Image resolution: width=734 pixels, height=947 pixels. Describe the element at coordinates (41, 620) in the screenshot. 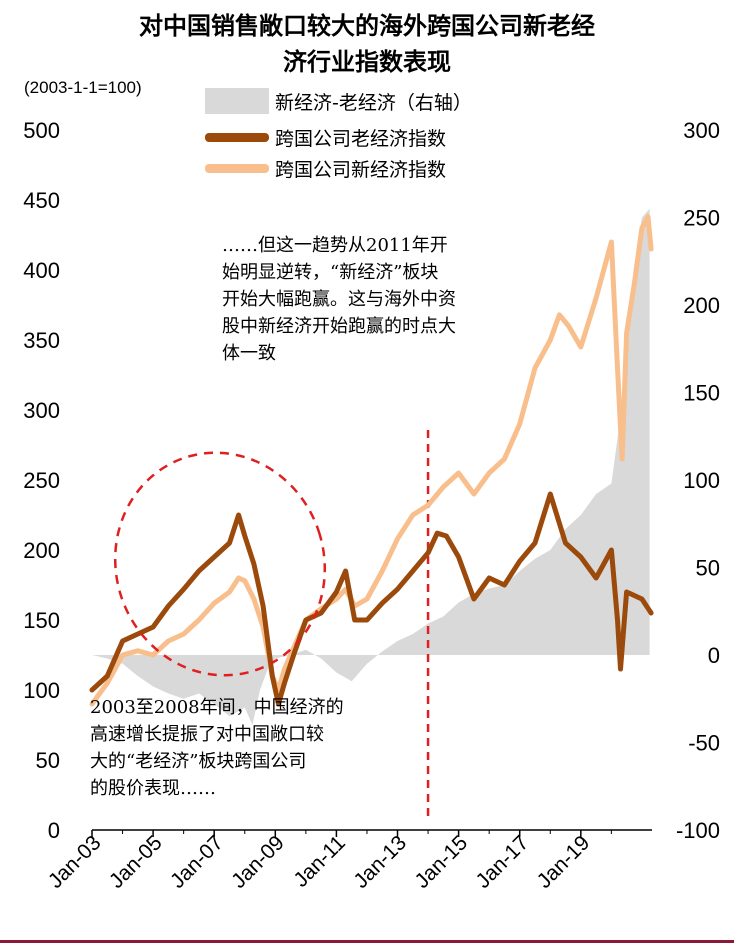

I see `y-left-tick-label: 150` at that location.